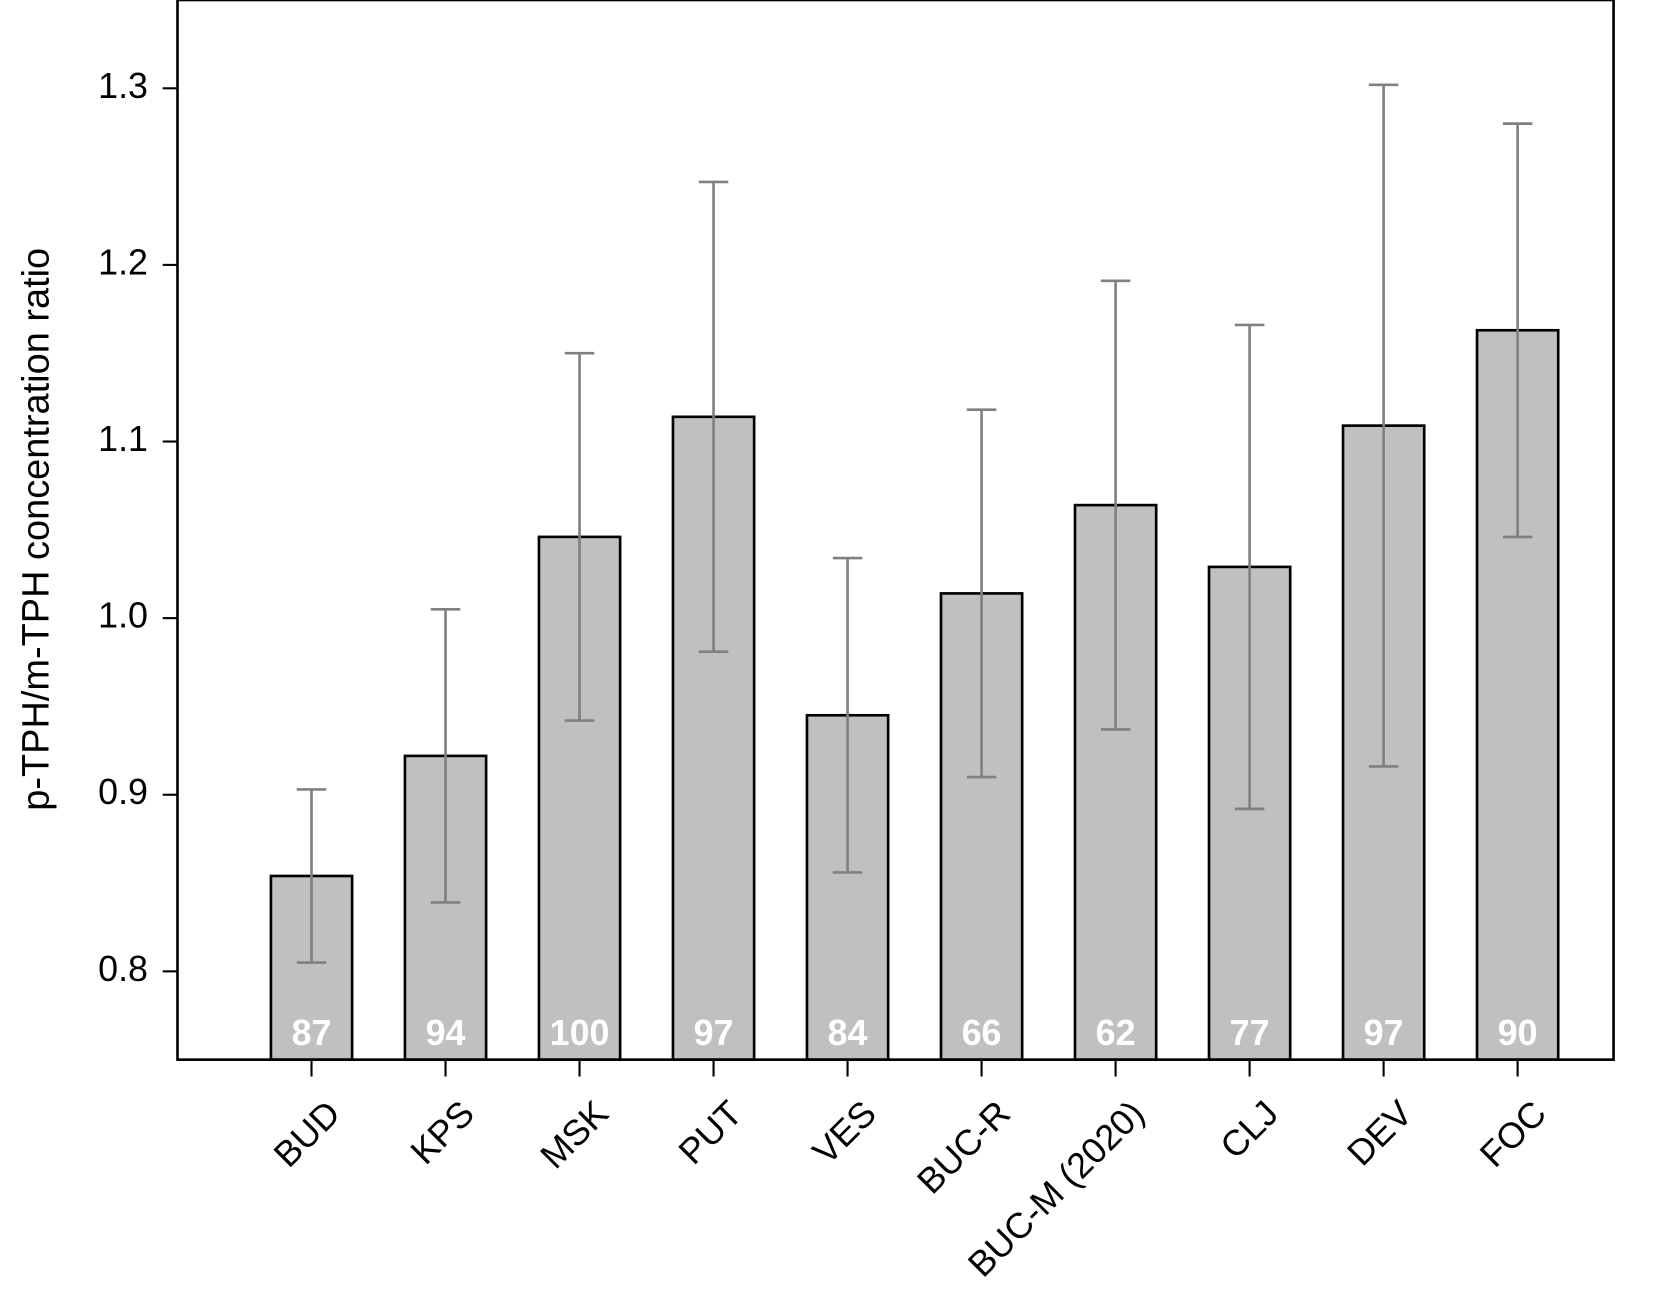 The width and height of the screenshot is (1654, 1304). I want to click on bar-label: 94, so click(446, 1033).